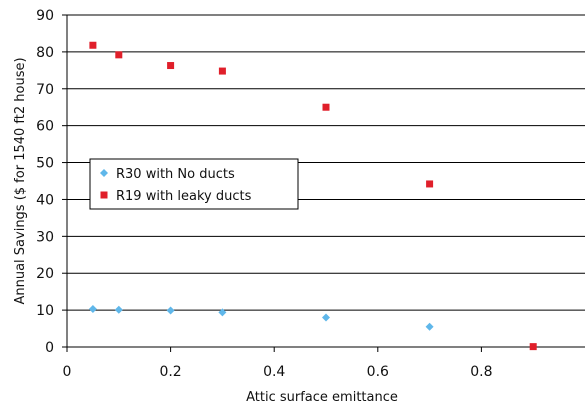  Describe the element at coordinates (175, 174) in the screenshot. I see `legend-label: R30 with No ducts` at that location.